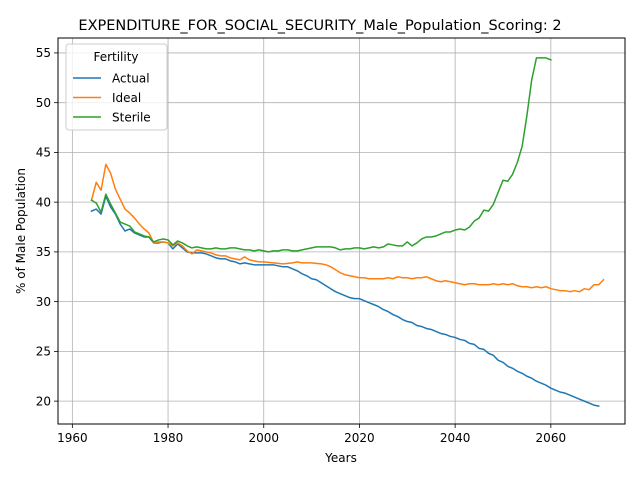  What do you see at coordinates (359, 438) in the screenshot?
I see `x-tick-label: 2020` at bounding box center [359, 438].